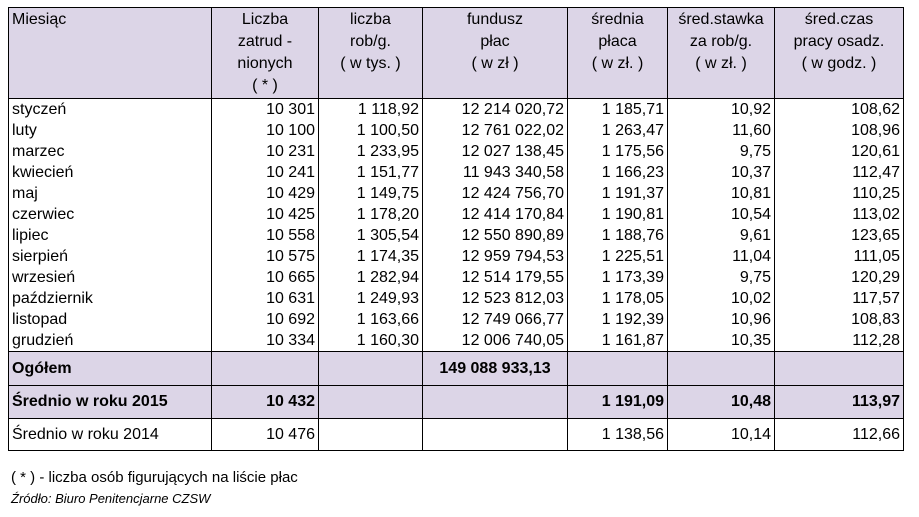 The width and height of the screenshot is (919, 517). Describe the element at coordinates (110, 172) in the screenshot. I see `month-name: kwiecień` at that location.